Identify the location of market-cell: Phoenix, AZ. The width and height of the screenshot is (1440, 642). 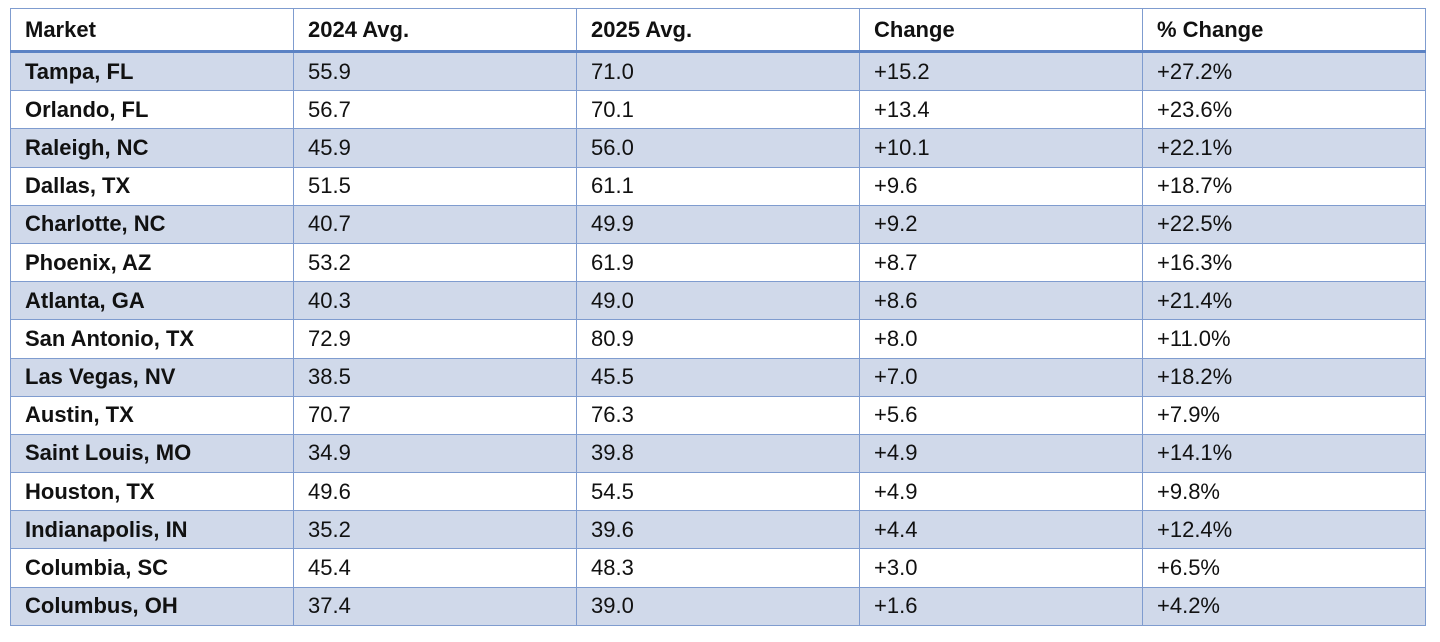
(152, 262).